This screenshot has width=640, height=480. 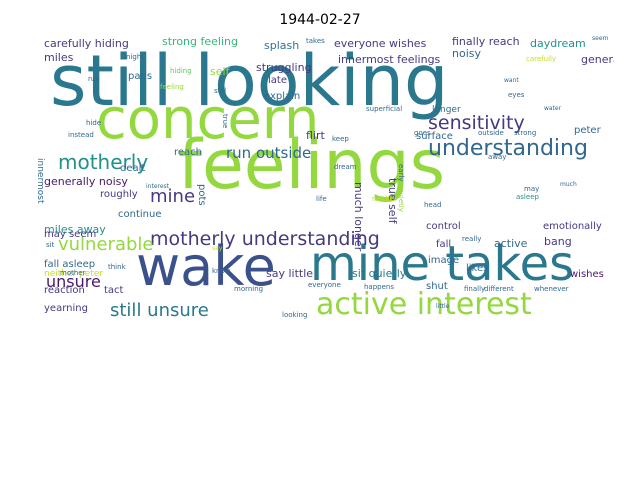 I want to click on cloud-word: water, so click(x=553, y=108).